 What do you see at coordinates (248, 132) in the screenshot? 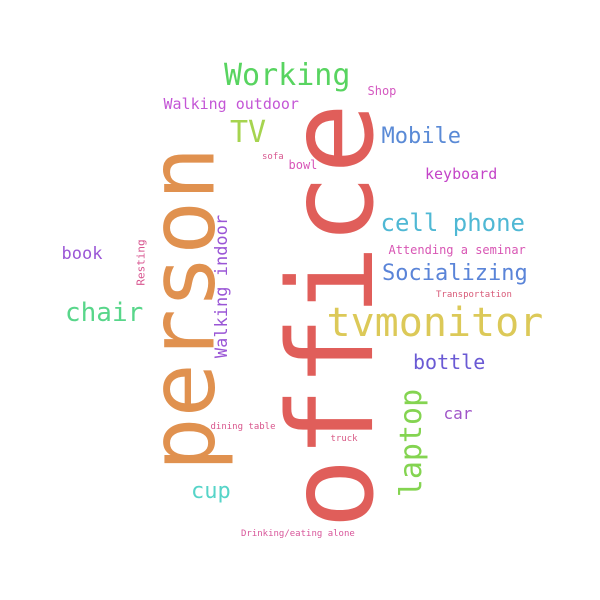
I see `word-tv: TV` at bounding box center [248, 132].